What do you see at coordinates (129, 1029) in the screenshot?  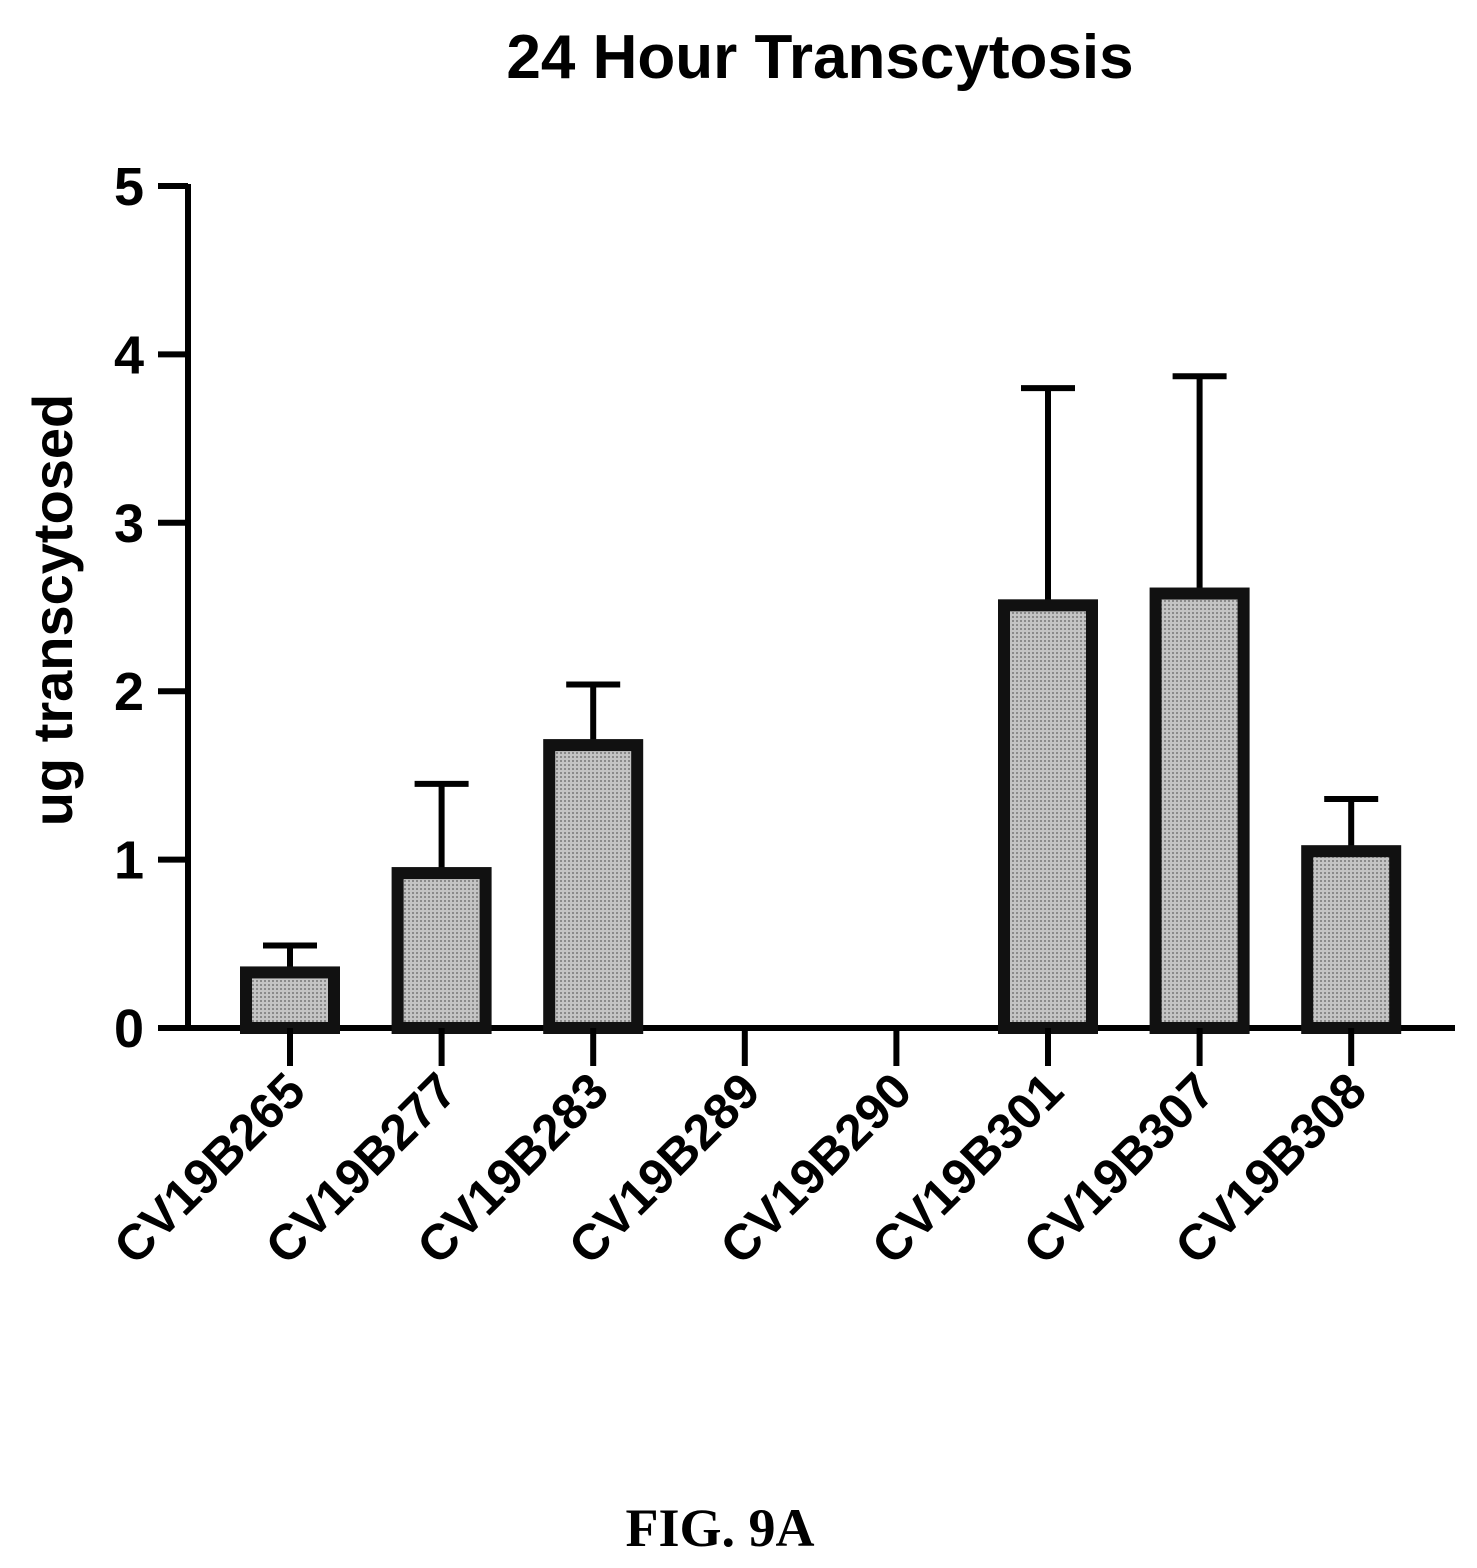 I see `y-tick-label: 0` at bounding box center [129, 1029].